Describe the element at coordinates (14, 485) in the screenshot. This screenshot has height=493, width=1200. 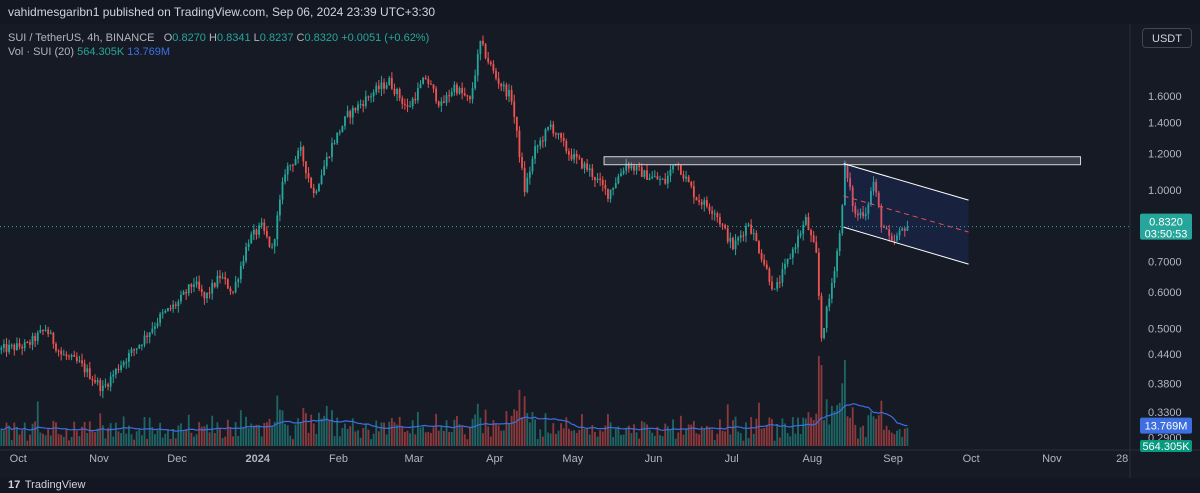
I see `tradingview-logo-icon: 17` at that location.